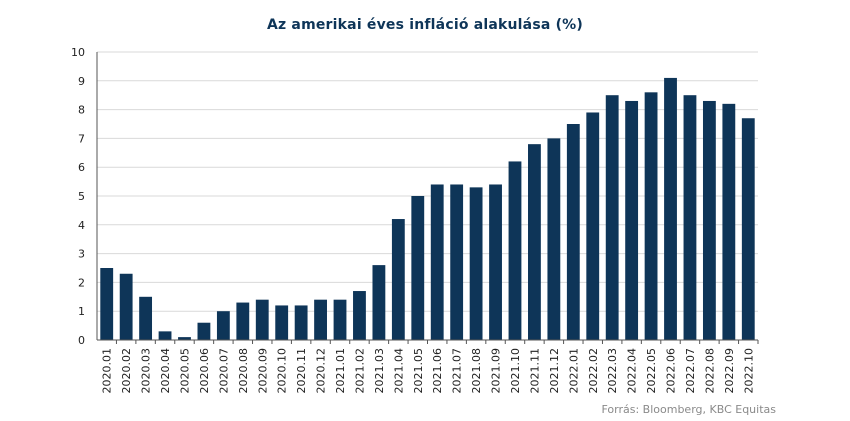 This screenshot has height=421, width=850. Describe the element at coordinates (282, 371) in the screenshot. I see `x-tick-label: 2020.10` at that location.